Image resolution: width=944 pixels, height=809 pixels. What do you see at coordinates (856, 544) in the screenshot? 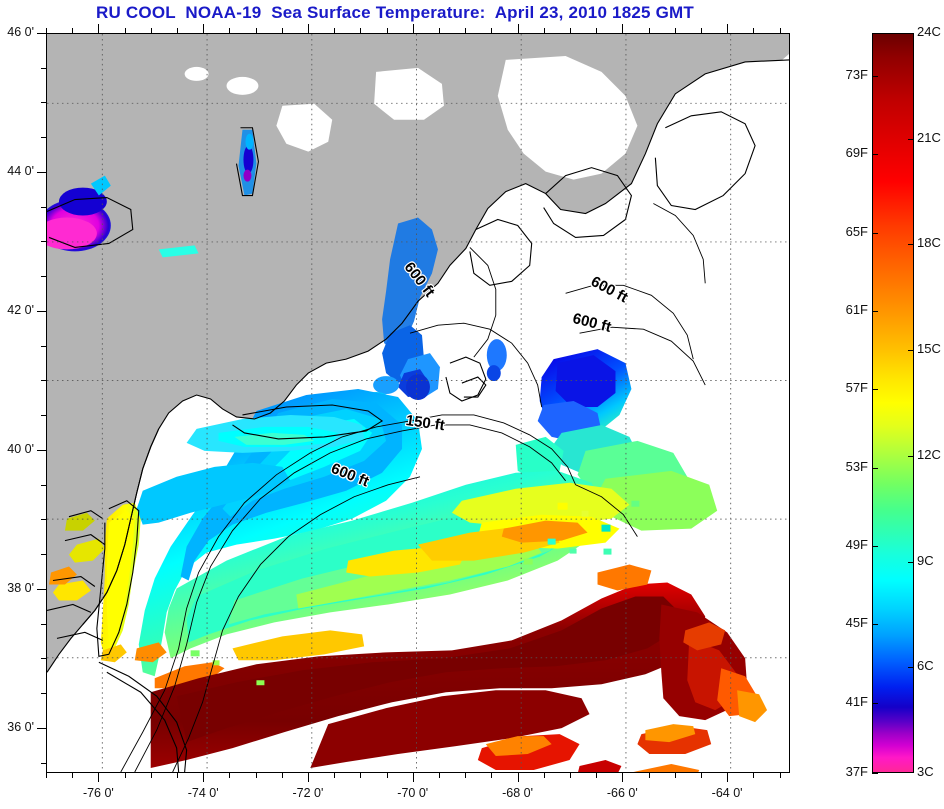
I see `colorbar-label-fahrenheit: 49F` at bounding box center [856, 544].